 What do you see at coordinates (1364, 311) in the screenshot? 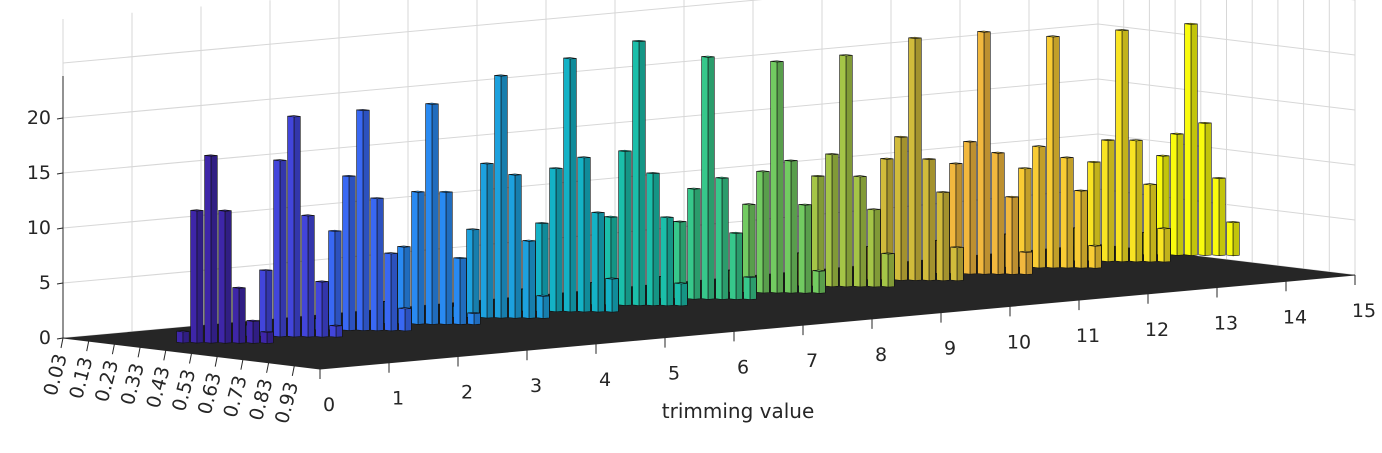
I see `y-tick-label: 15` at bounding box center [1364, 311].